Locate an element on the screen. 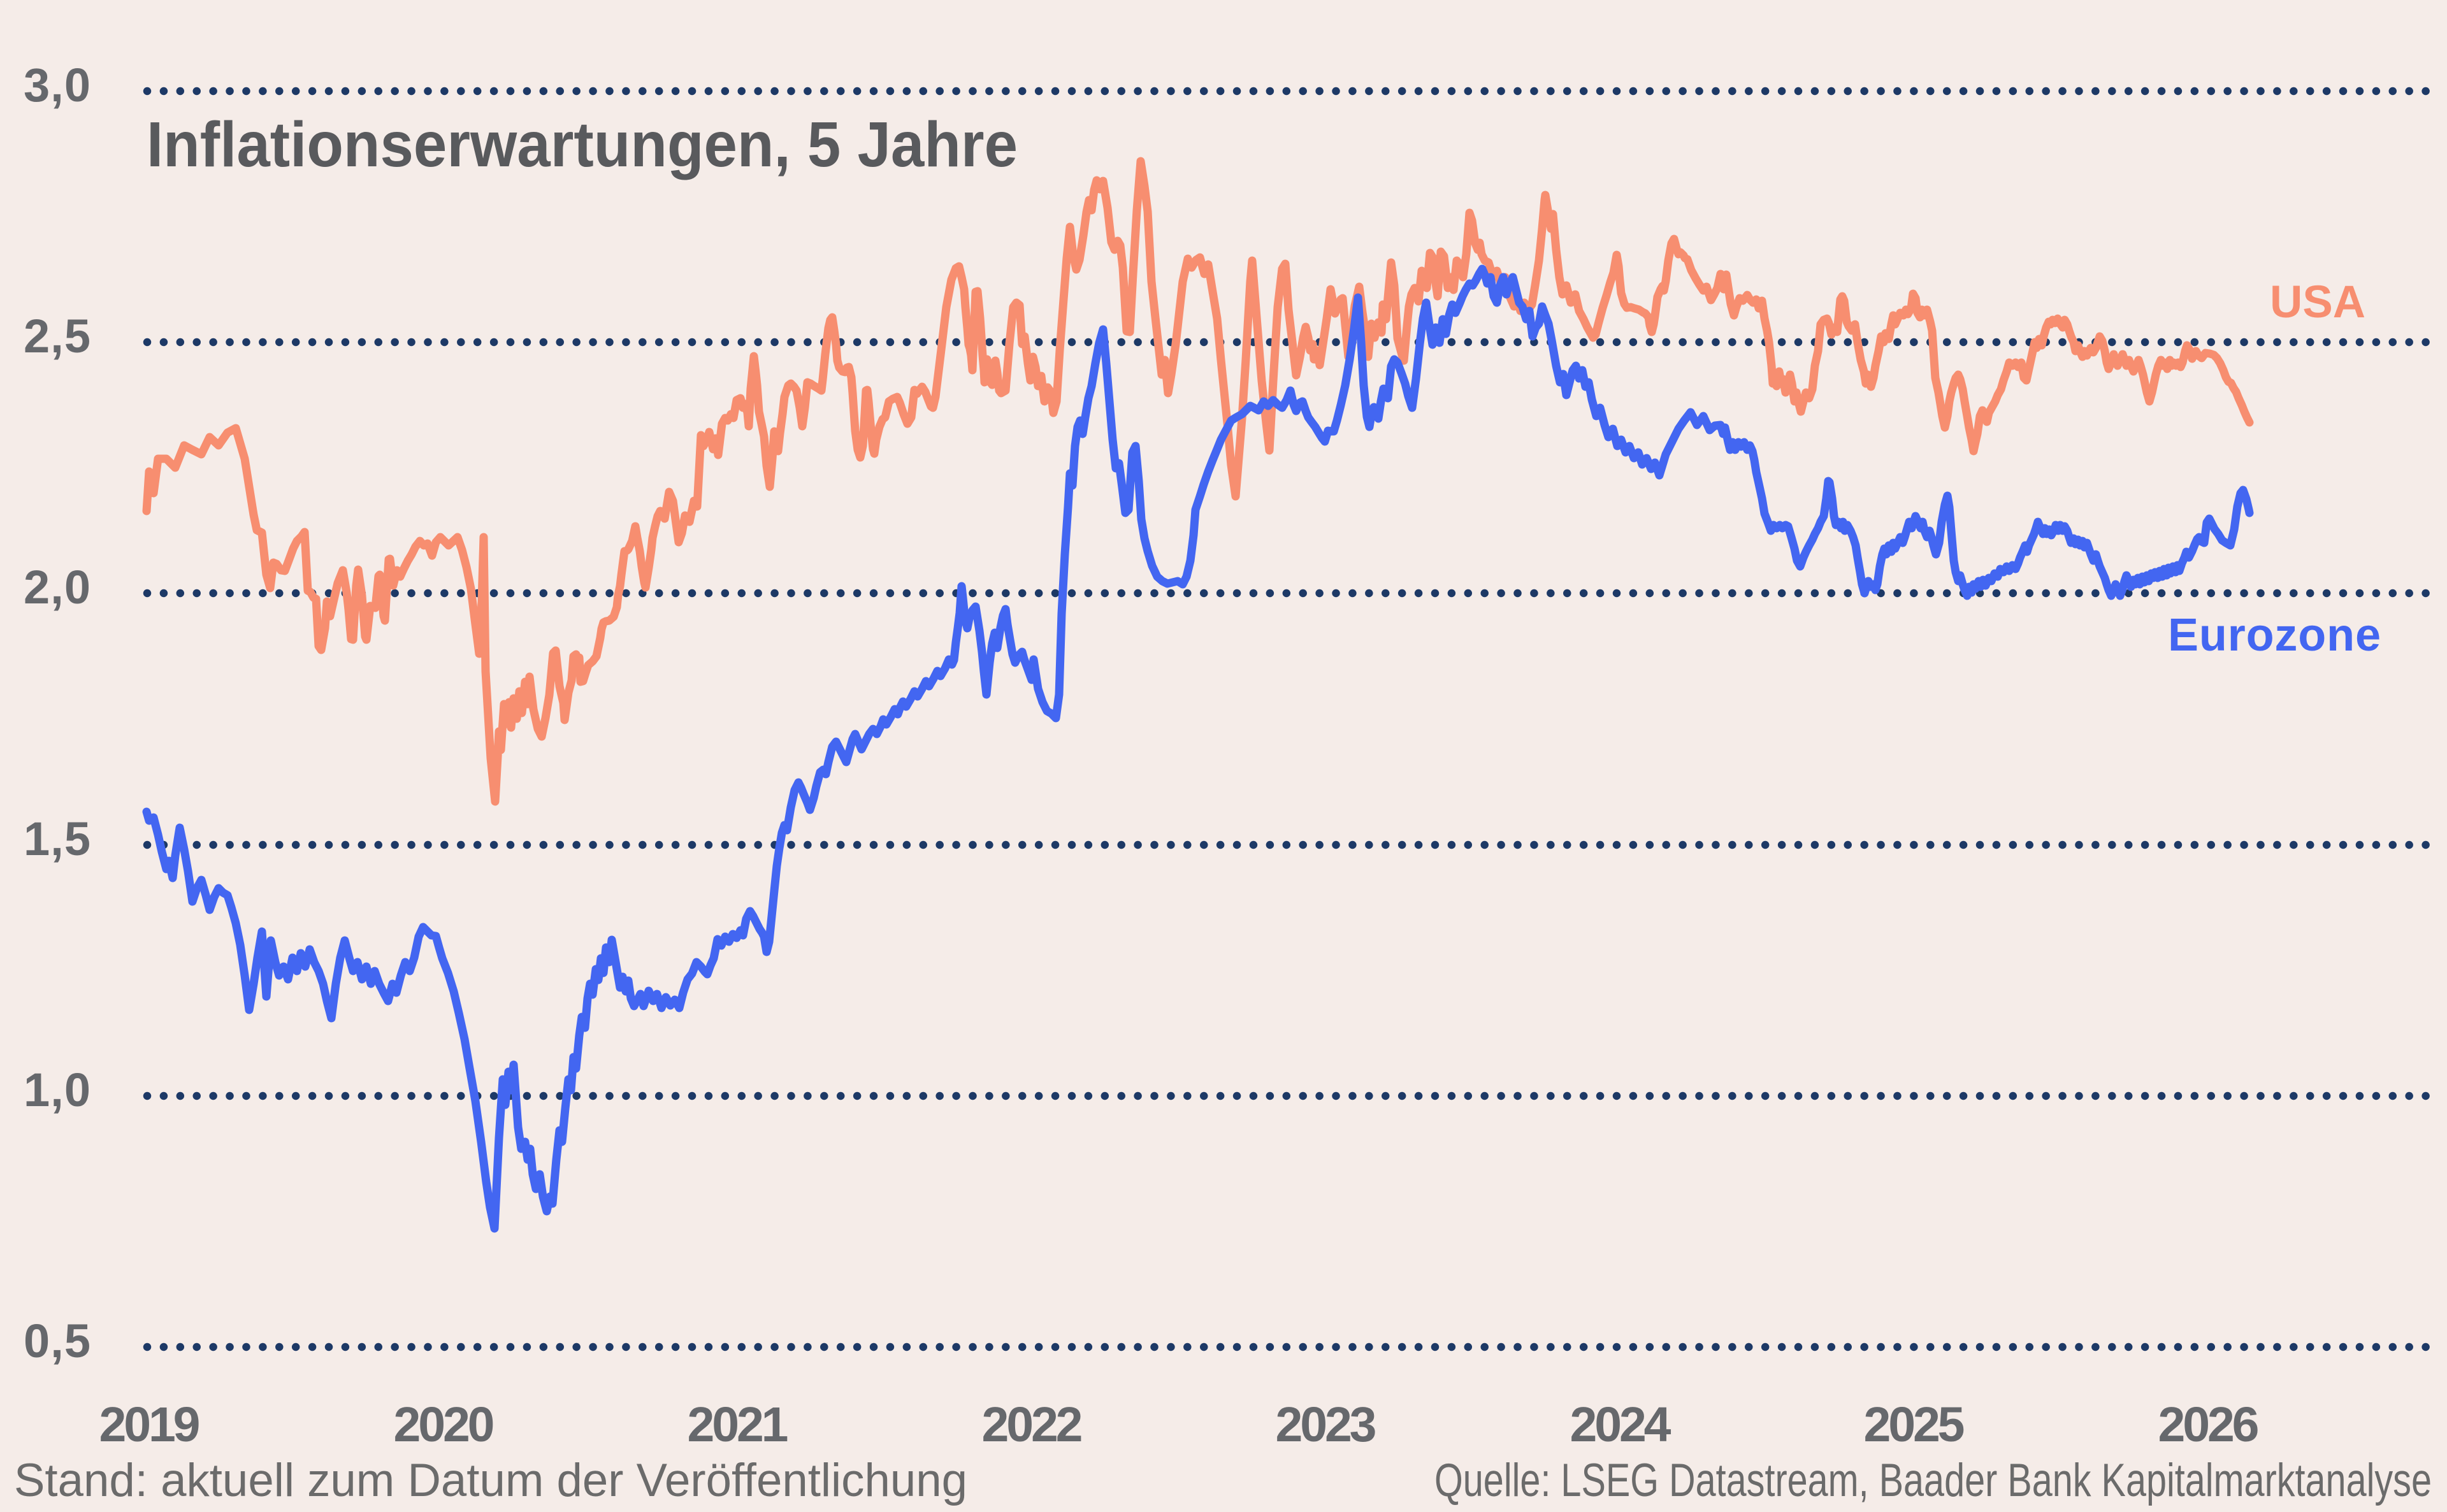 Image resolution: width=2447 pixels, height=1512 pixels. svg-text: 2019 is located at coordinates (150, 1424).